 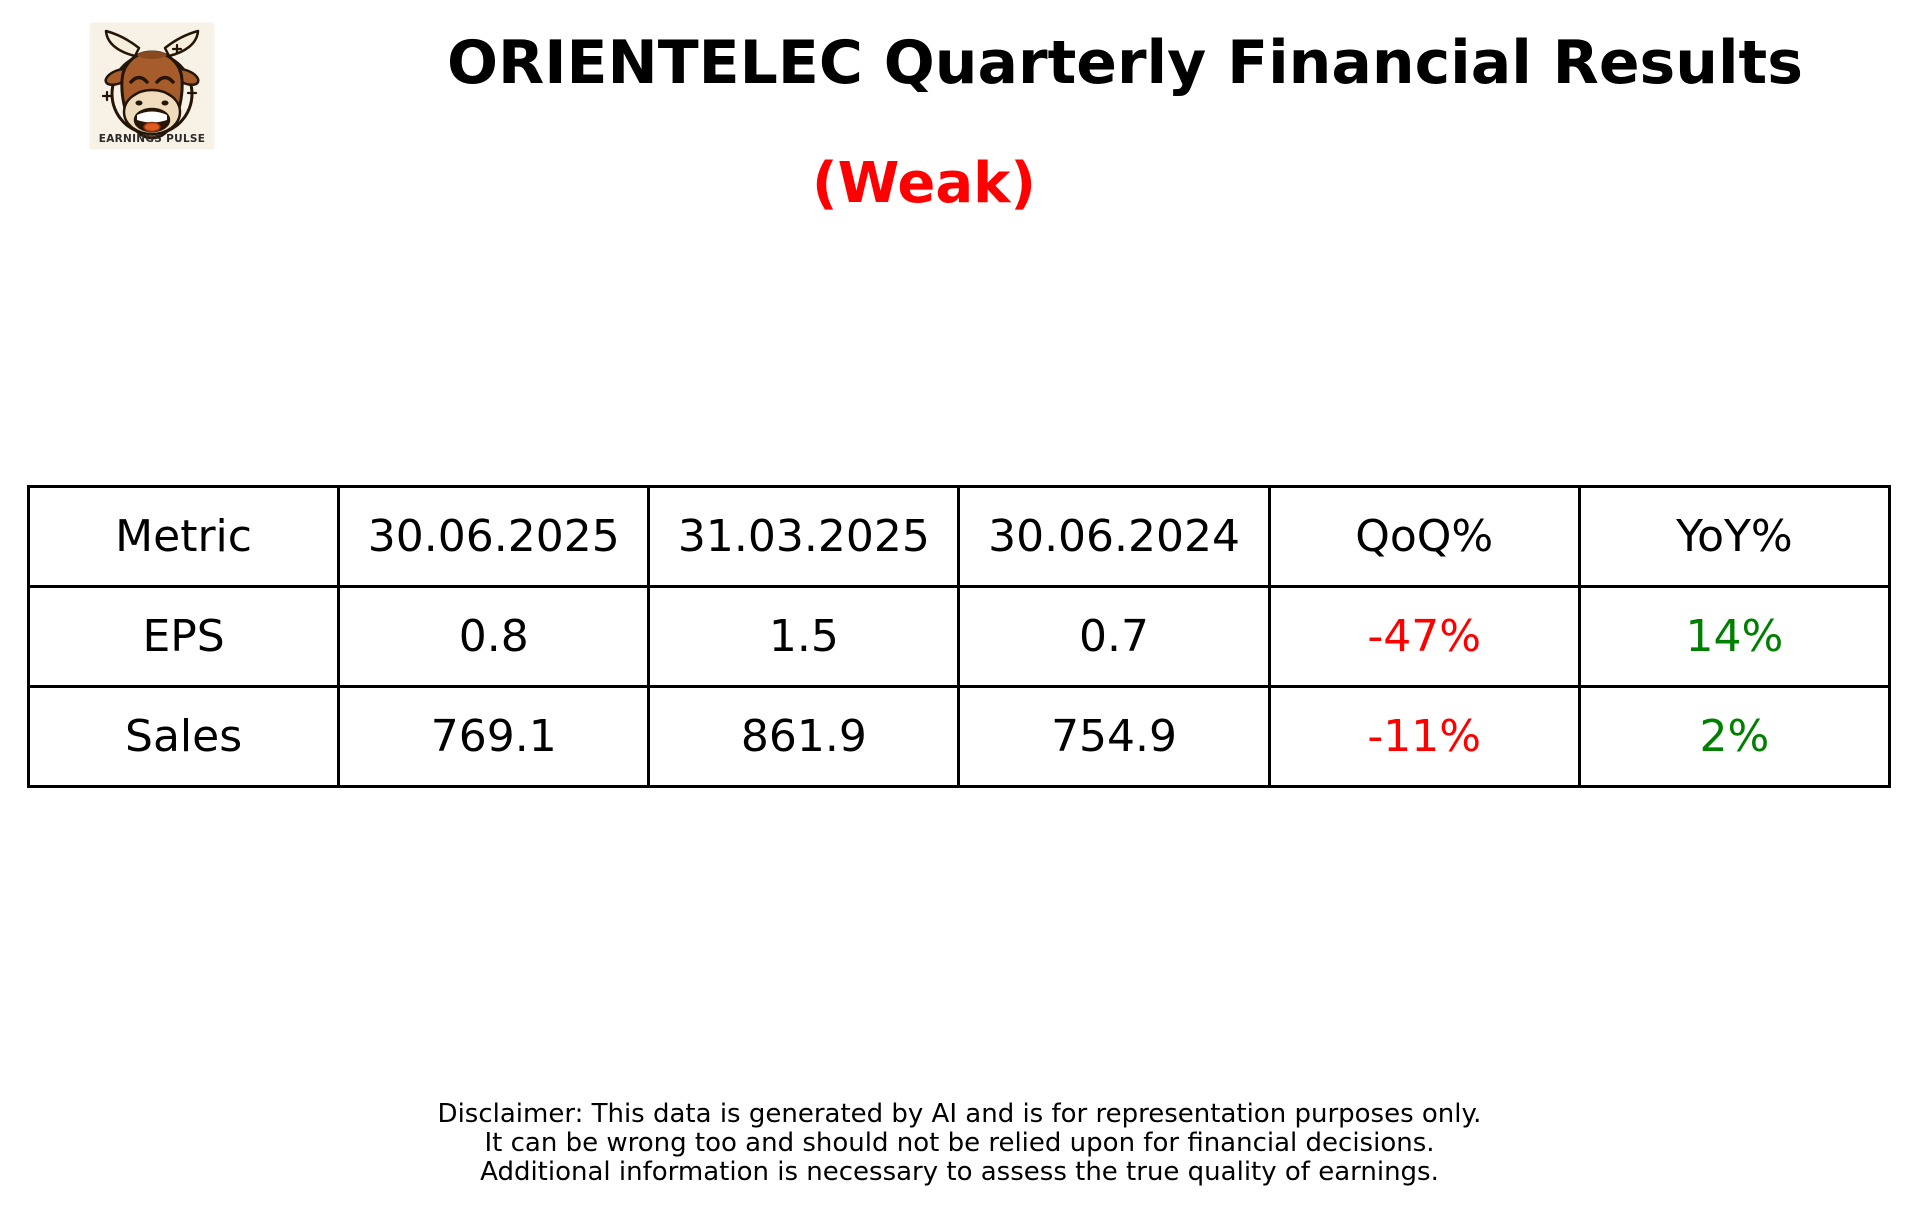 I want to click on header-cell-yoy: YoY%, so click(x=1734, y=536).